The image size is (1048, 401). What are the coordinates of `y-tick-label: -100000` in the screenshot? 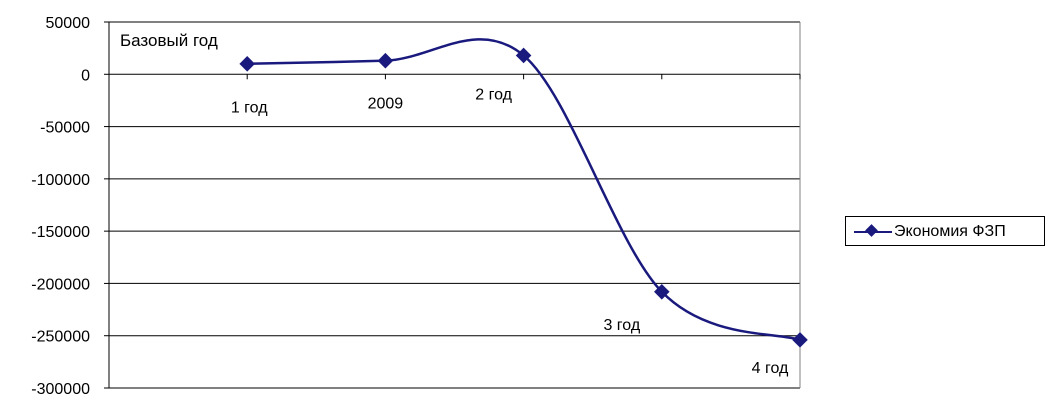 It's located at (60, 180).